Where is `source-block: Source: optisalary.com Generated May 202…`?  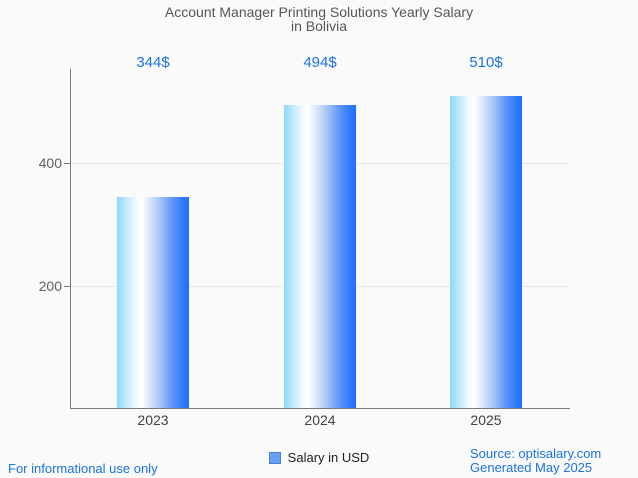
source-block: Source: optisalary.com Generated May 202… is located at coordinates (535, 461).